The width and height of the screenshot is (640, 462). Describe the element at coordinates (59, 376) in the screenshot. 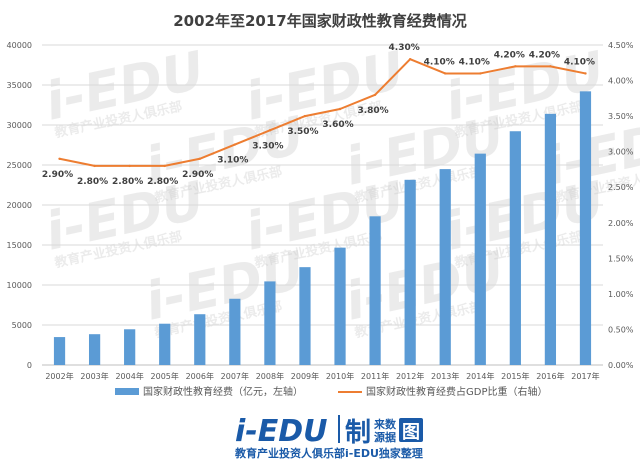

I see `x-tick-label: 2002年` at that location.